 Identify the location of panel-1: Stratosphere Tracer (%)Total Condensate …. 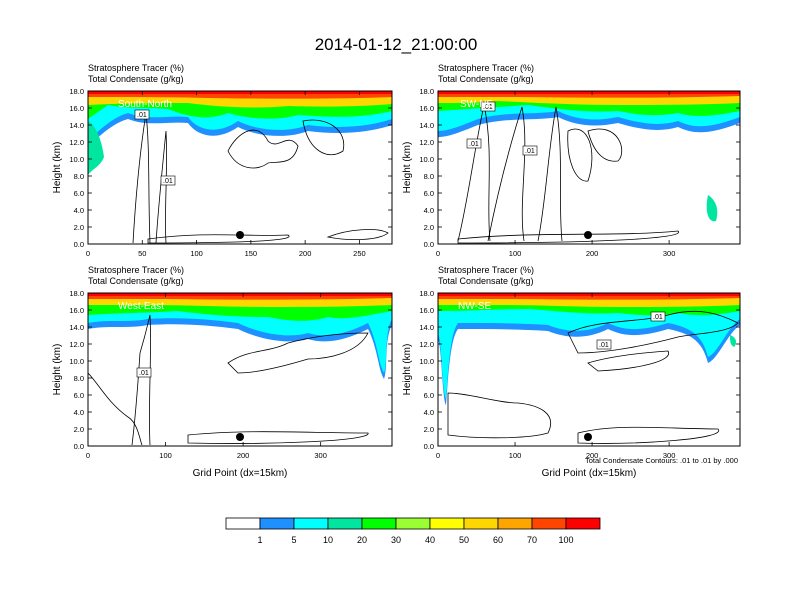
(222, 160).